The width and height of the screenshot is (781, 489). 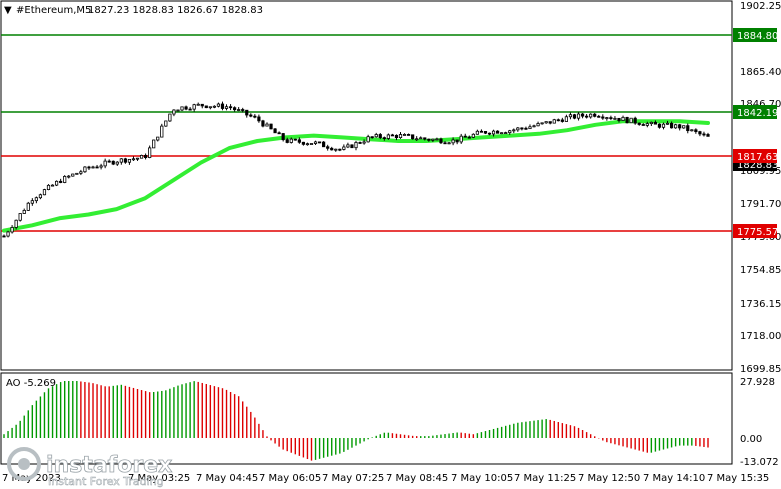 What do you see at coordinates (757, 382) in the screenshot?
I see `ao-tick: 27.928` at bounding box center [757, 382].